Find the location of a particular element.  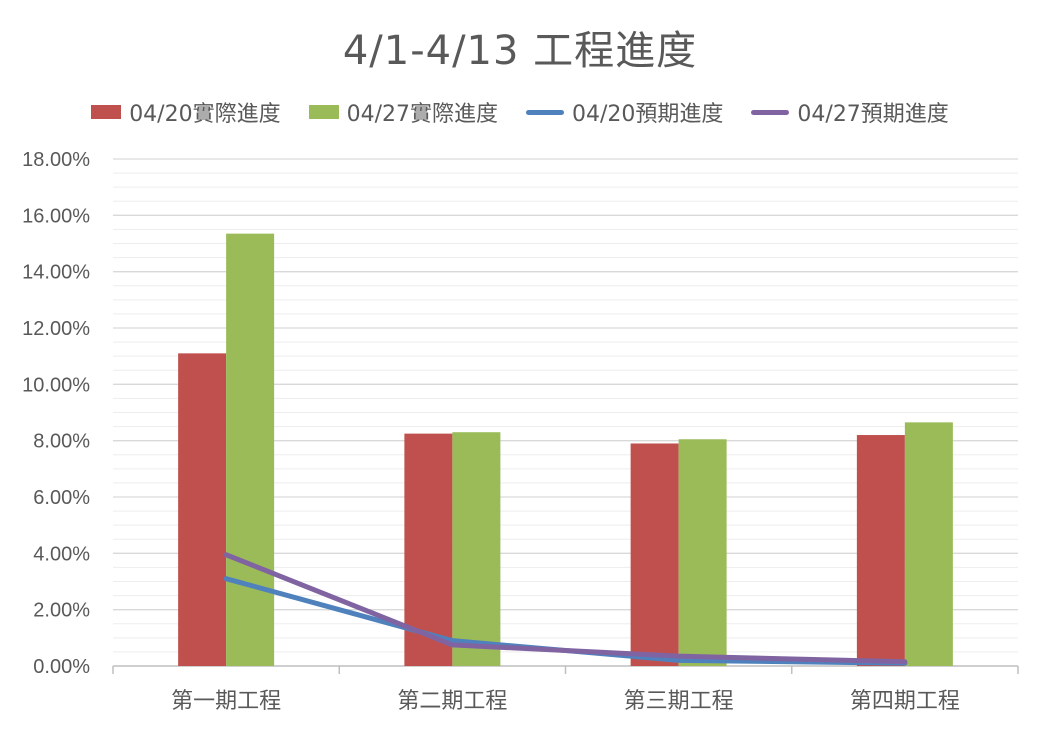

y-tick-label: 14.00% is located at coordinates (56, 273).